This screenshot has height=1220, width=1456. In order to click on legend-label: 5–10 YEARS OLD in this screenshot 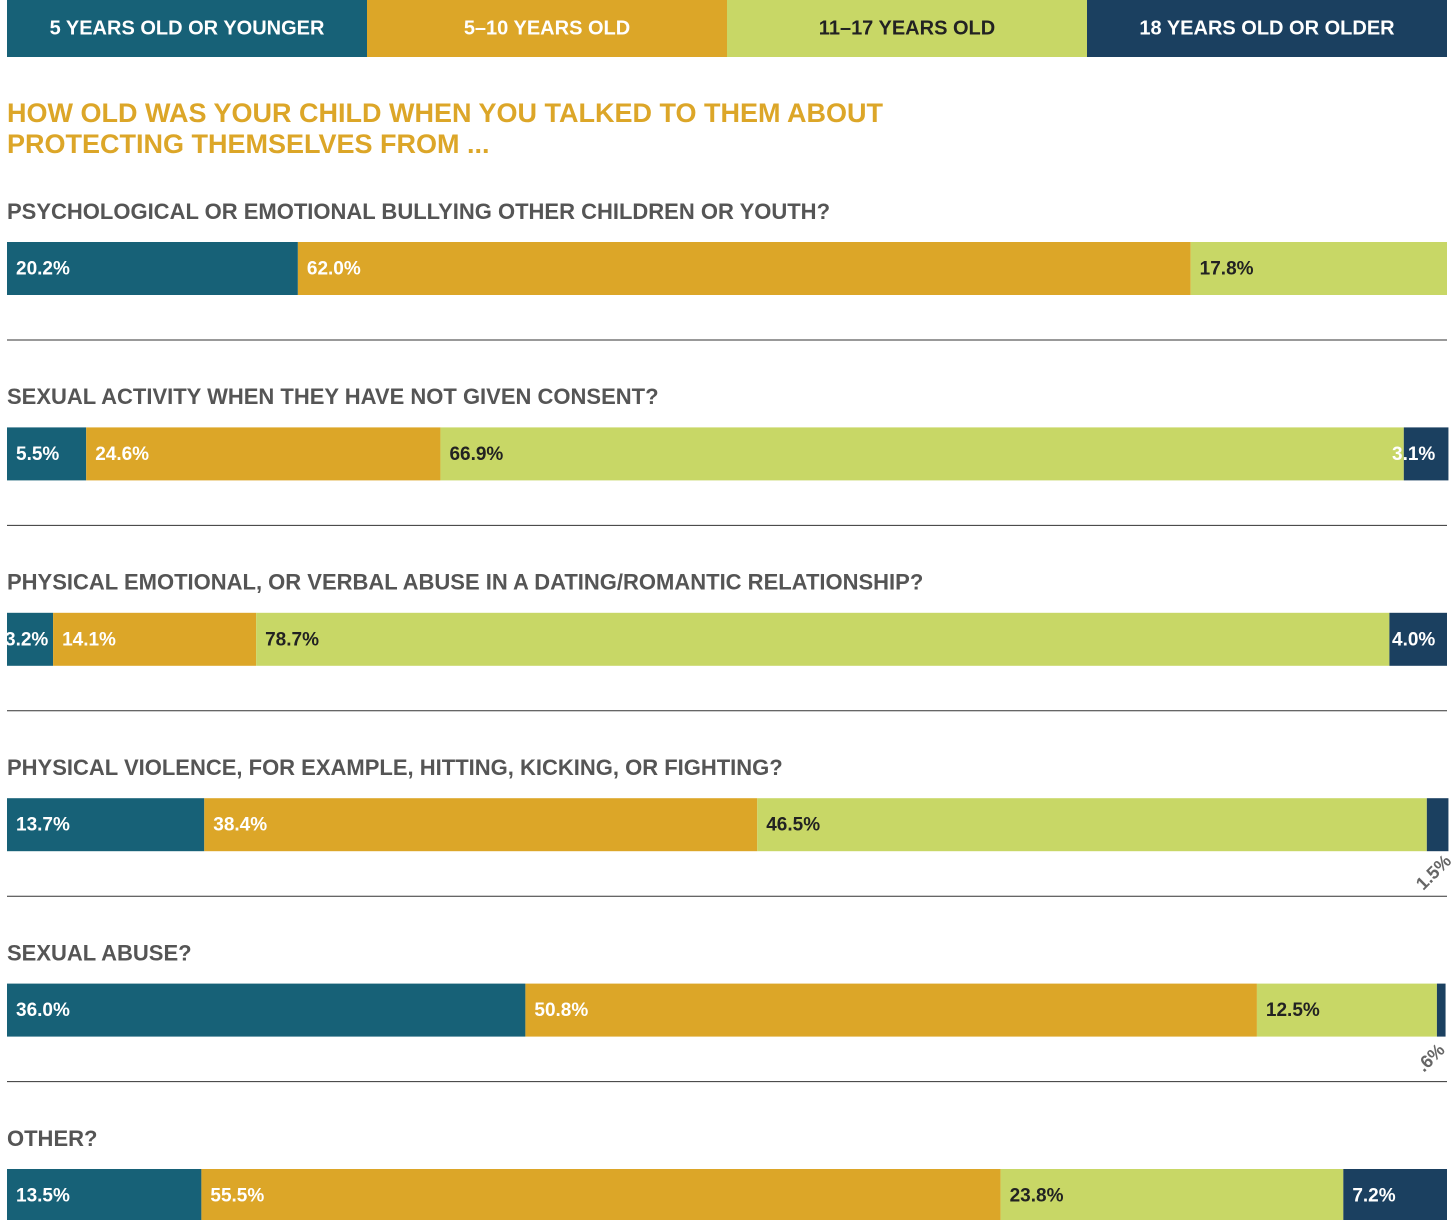, I will do `click(547, 28)`.